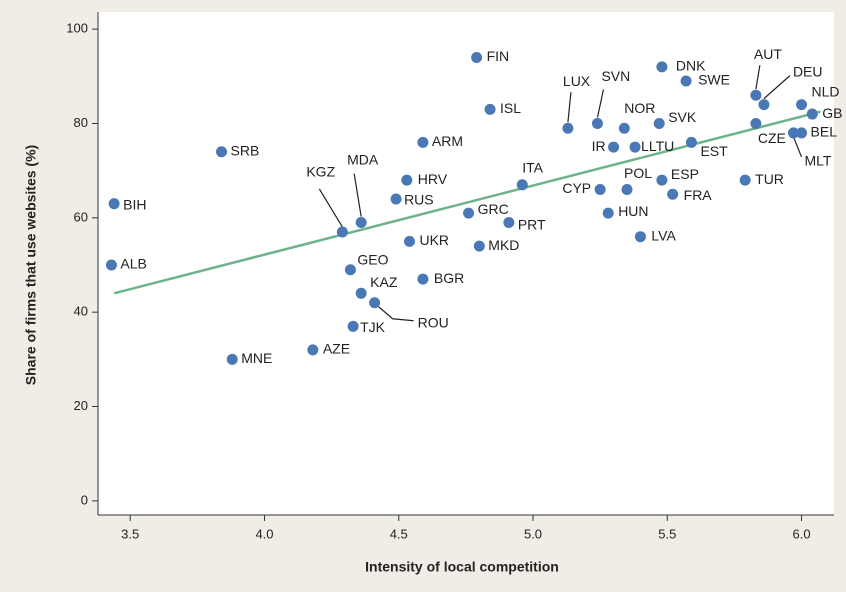 The image size is (846, 592). Describe the element at coordinates (667, 533) in the screenshot. I see `x-tick-label: 5.5` at that location.